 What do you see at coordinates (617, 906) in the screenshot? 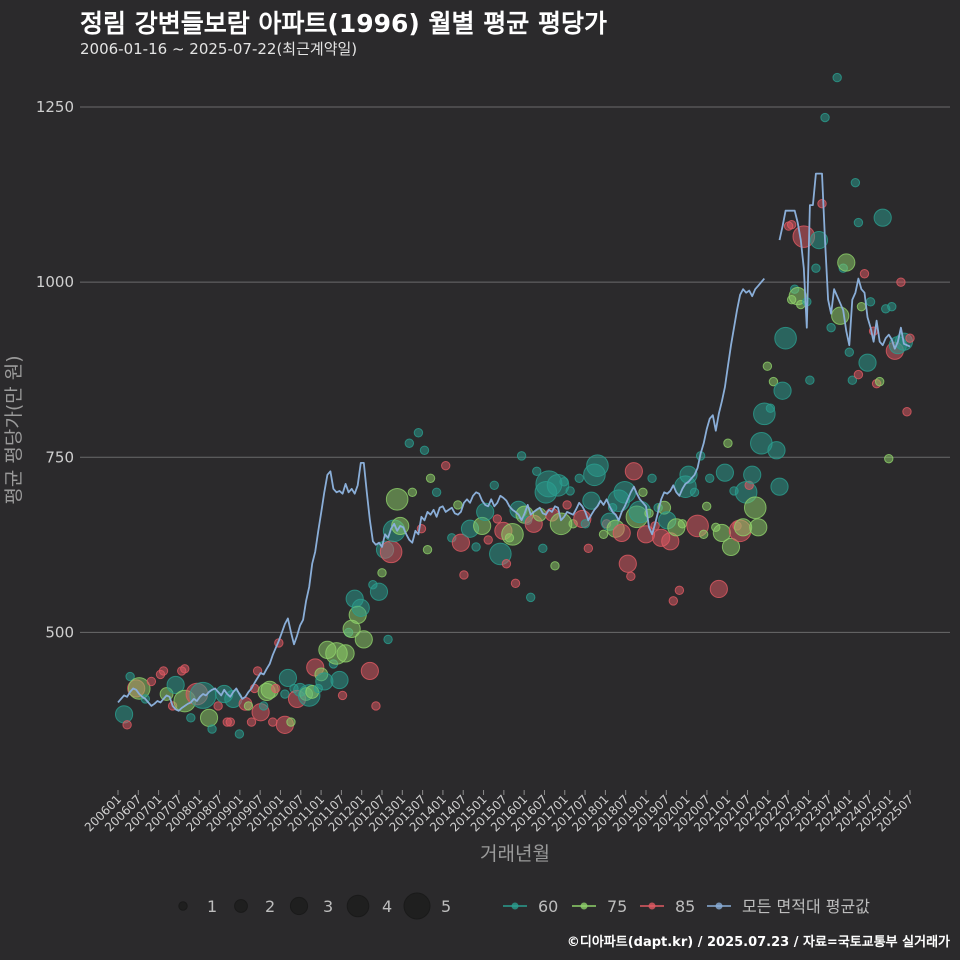
I see `legend-series-label: 75` at bounding box center [617, 906].